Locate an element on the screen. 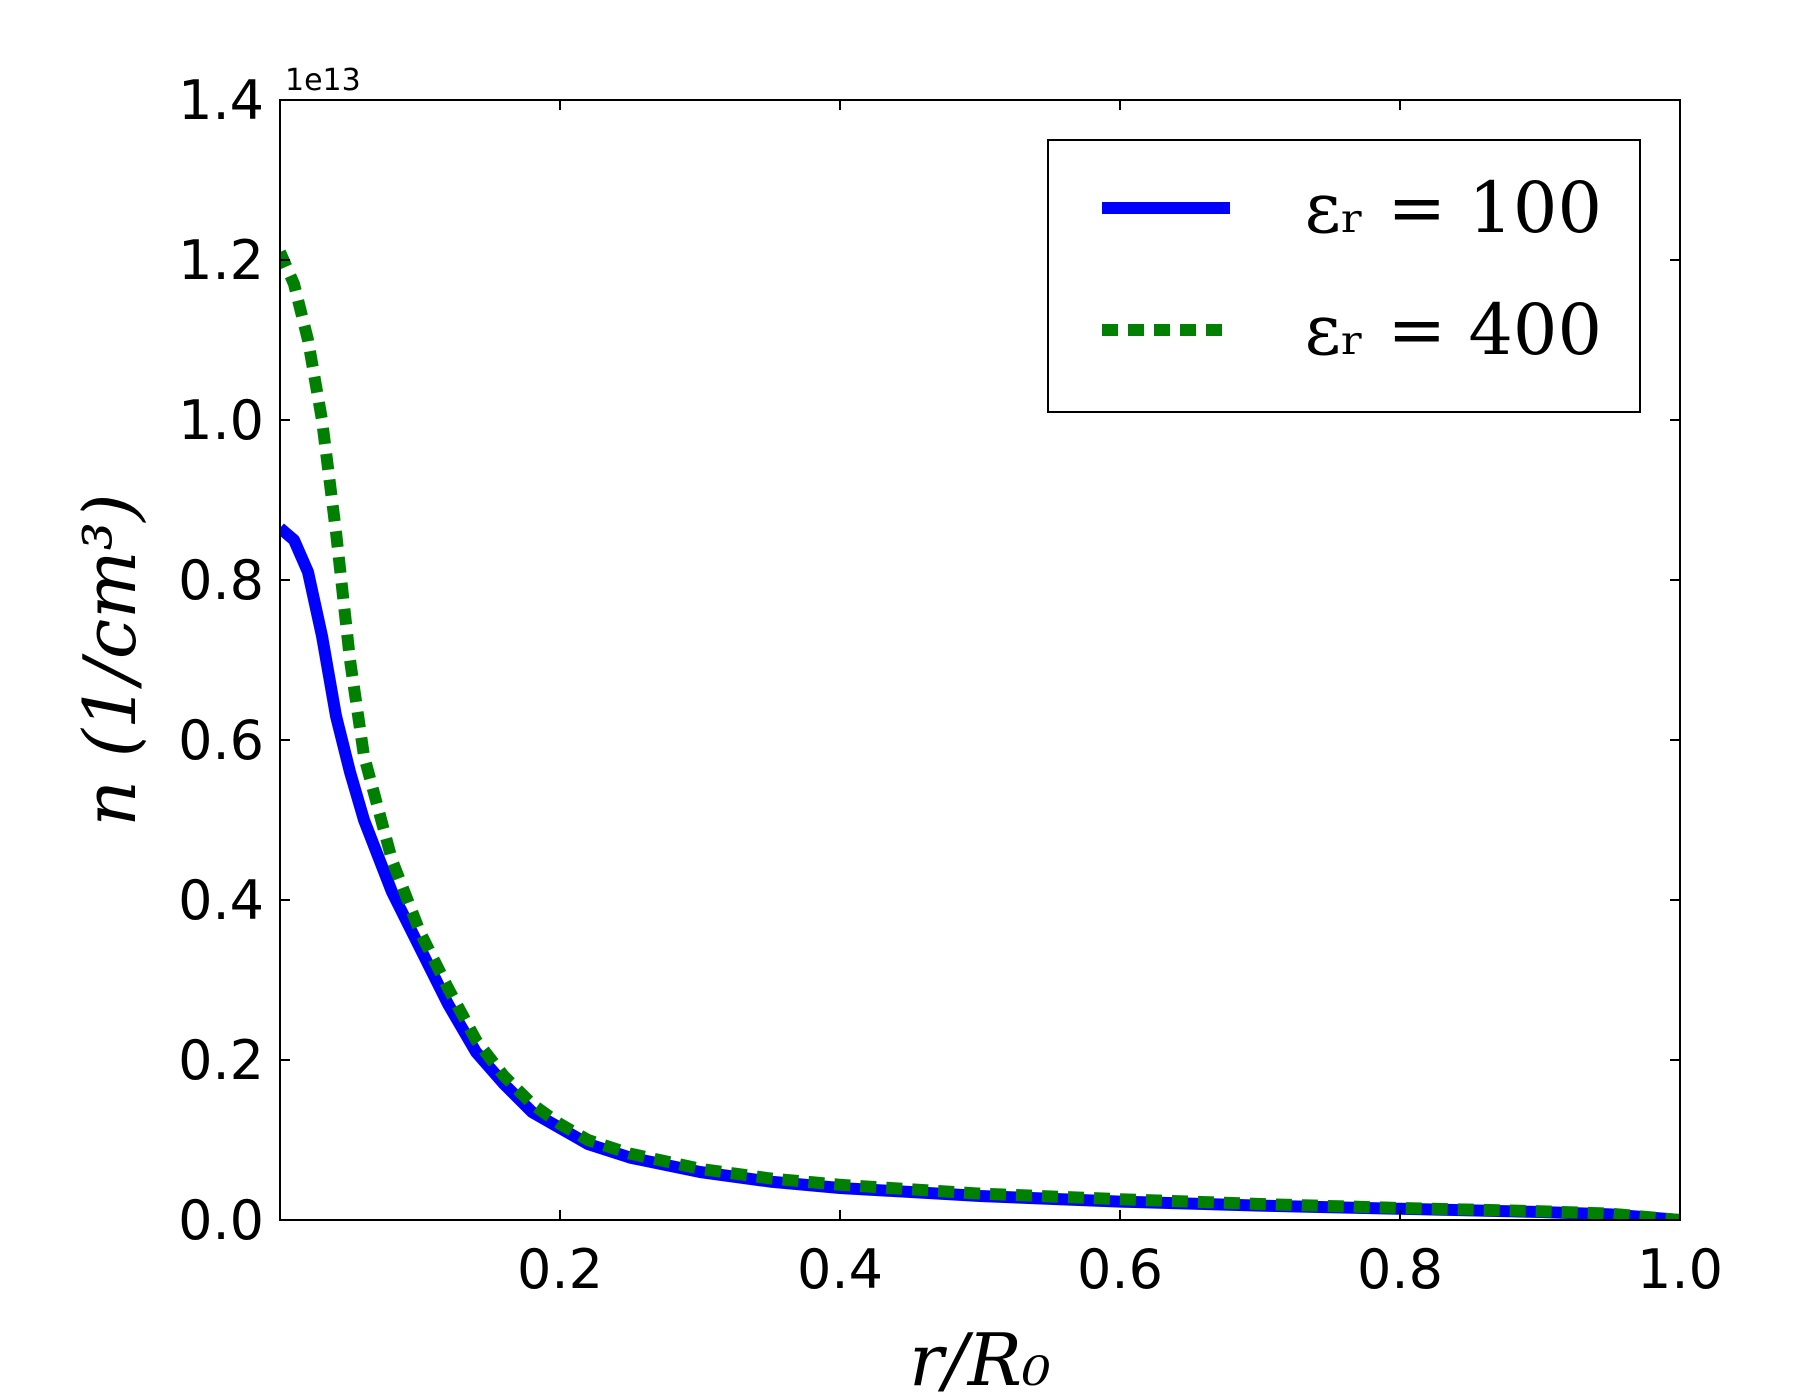 This screenshot has height=1400, width=1800. y-tick-label-2: 0.4 is located at coordinates (221, 900).